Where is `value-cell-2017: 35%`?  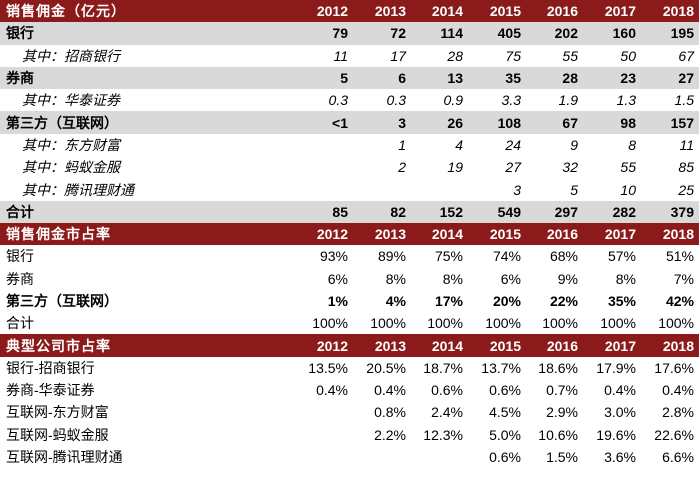
value-cell-2017: 35% is located at coordinates (621, 301).